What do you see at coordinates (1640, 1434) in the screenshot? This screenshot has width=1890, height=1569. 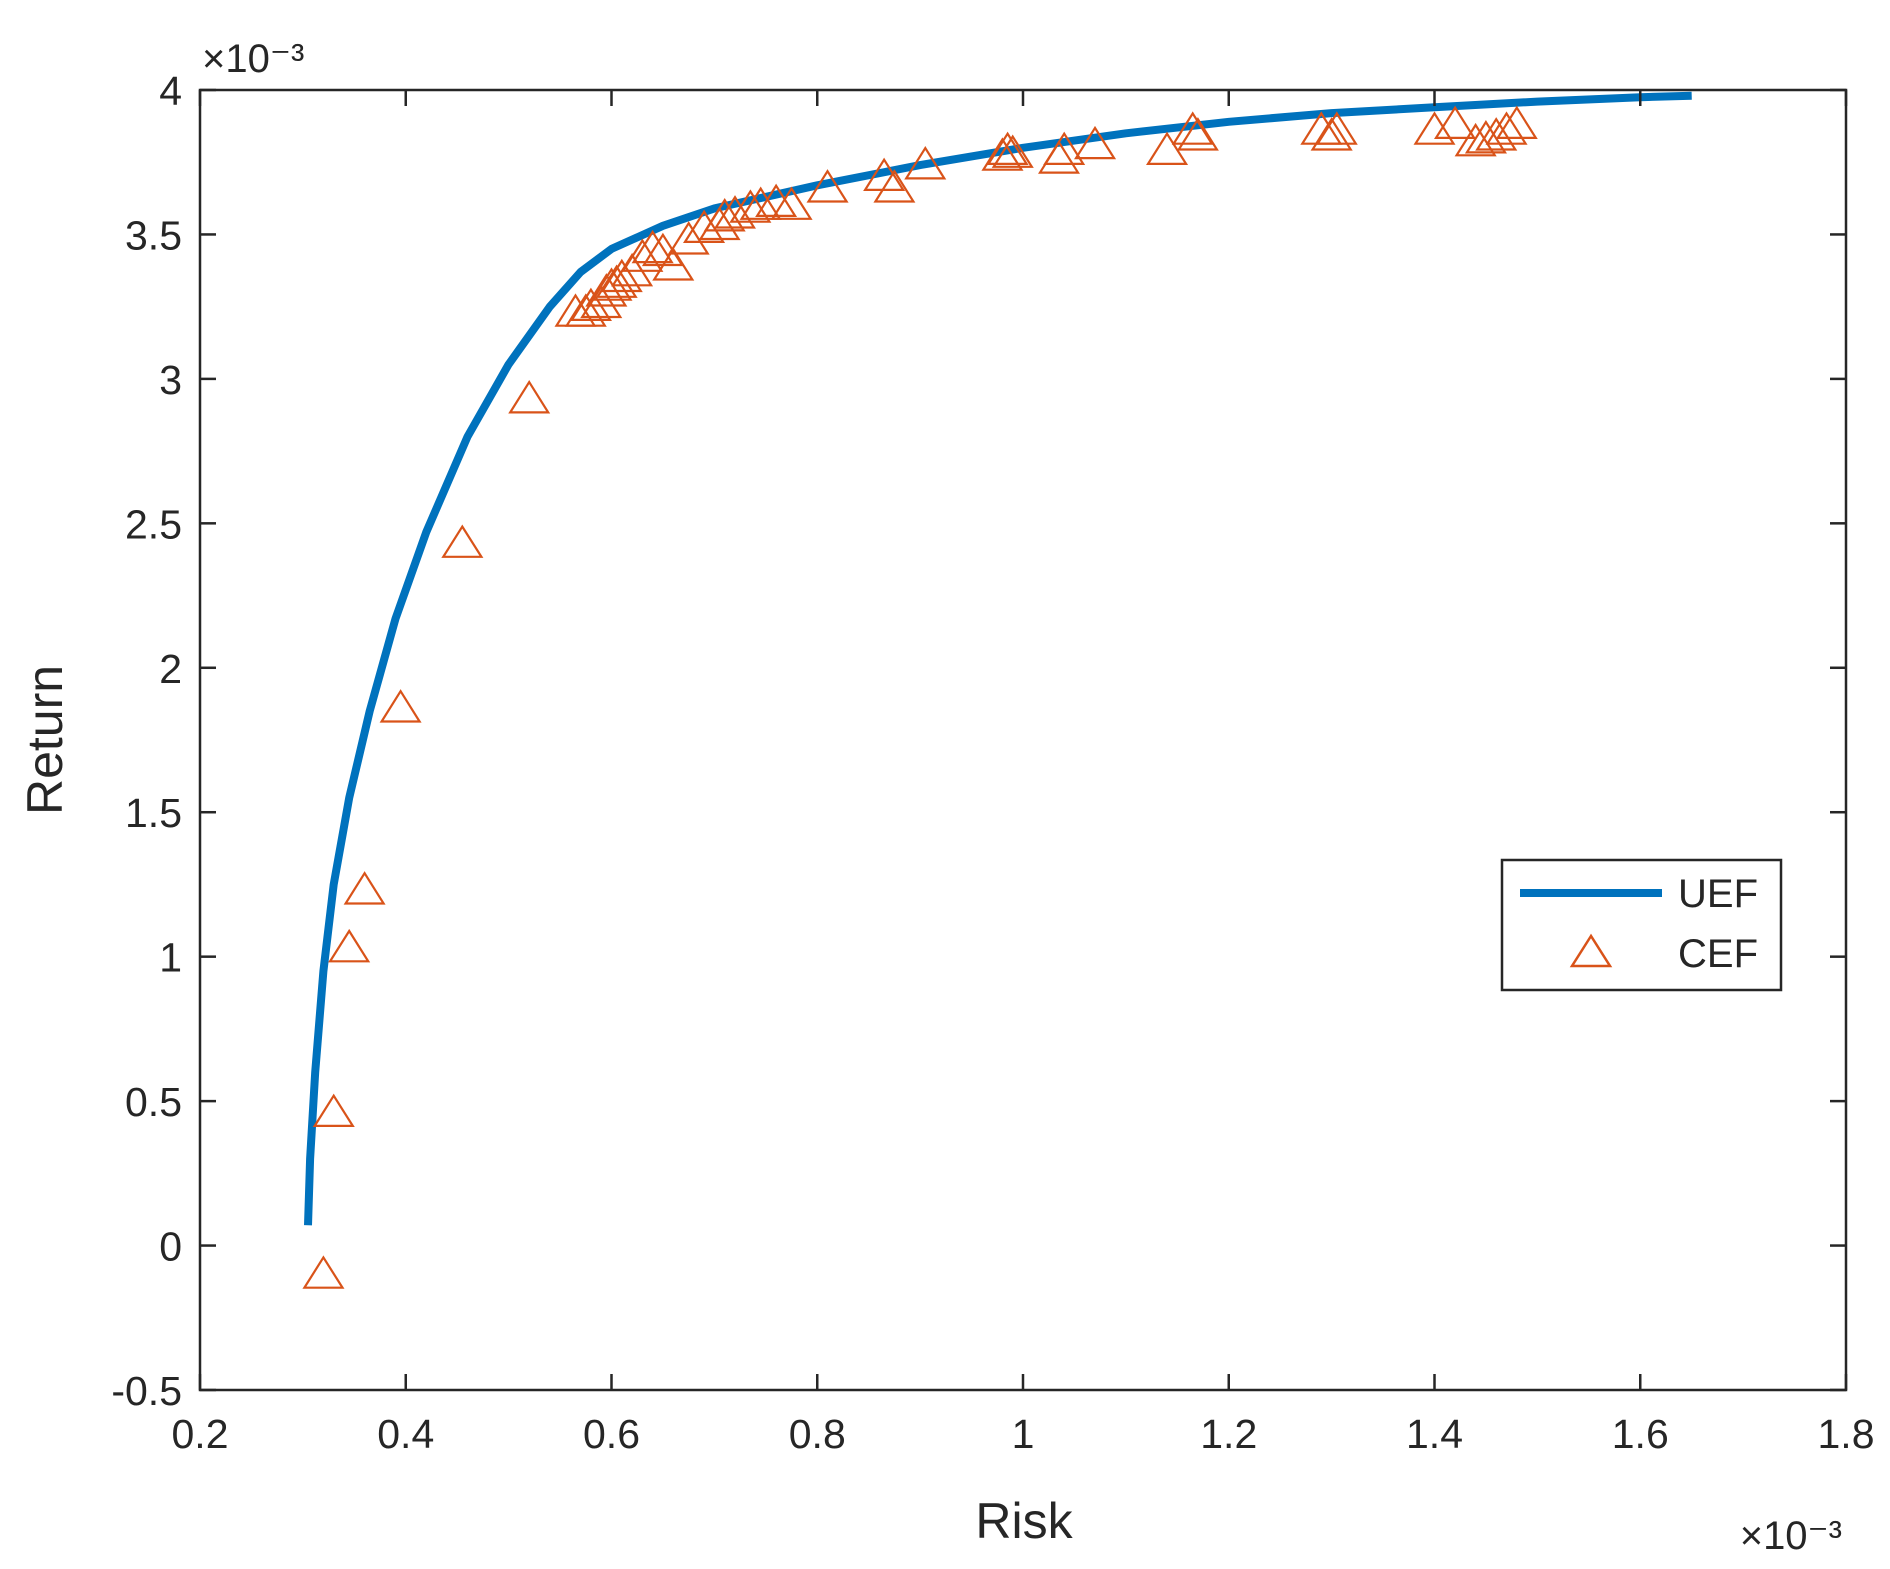 I see `x-tick-label: 1.6` at bounding box center [1640, 1434].